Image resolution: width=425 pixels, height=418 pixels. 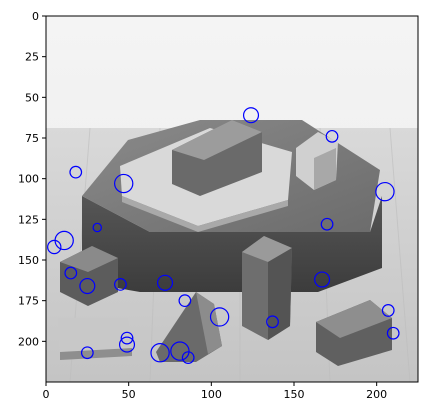 I want to click on y-tick-label: 75, so click(x=32, y=138).